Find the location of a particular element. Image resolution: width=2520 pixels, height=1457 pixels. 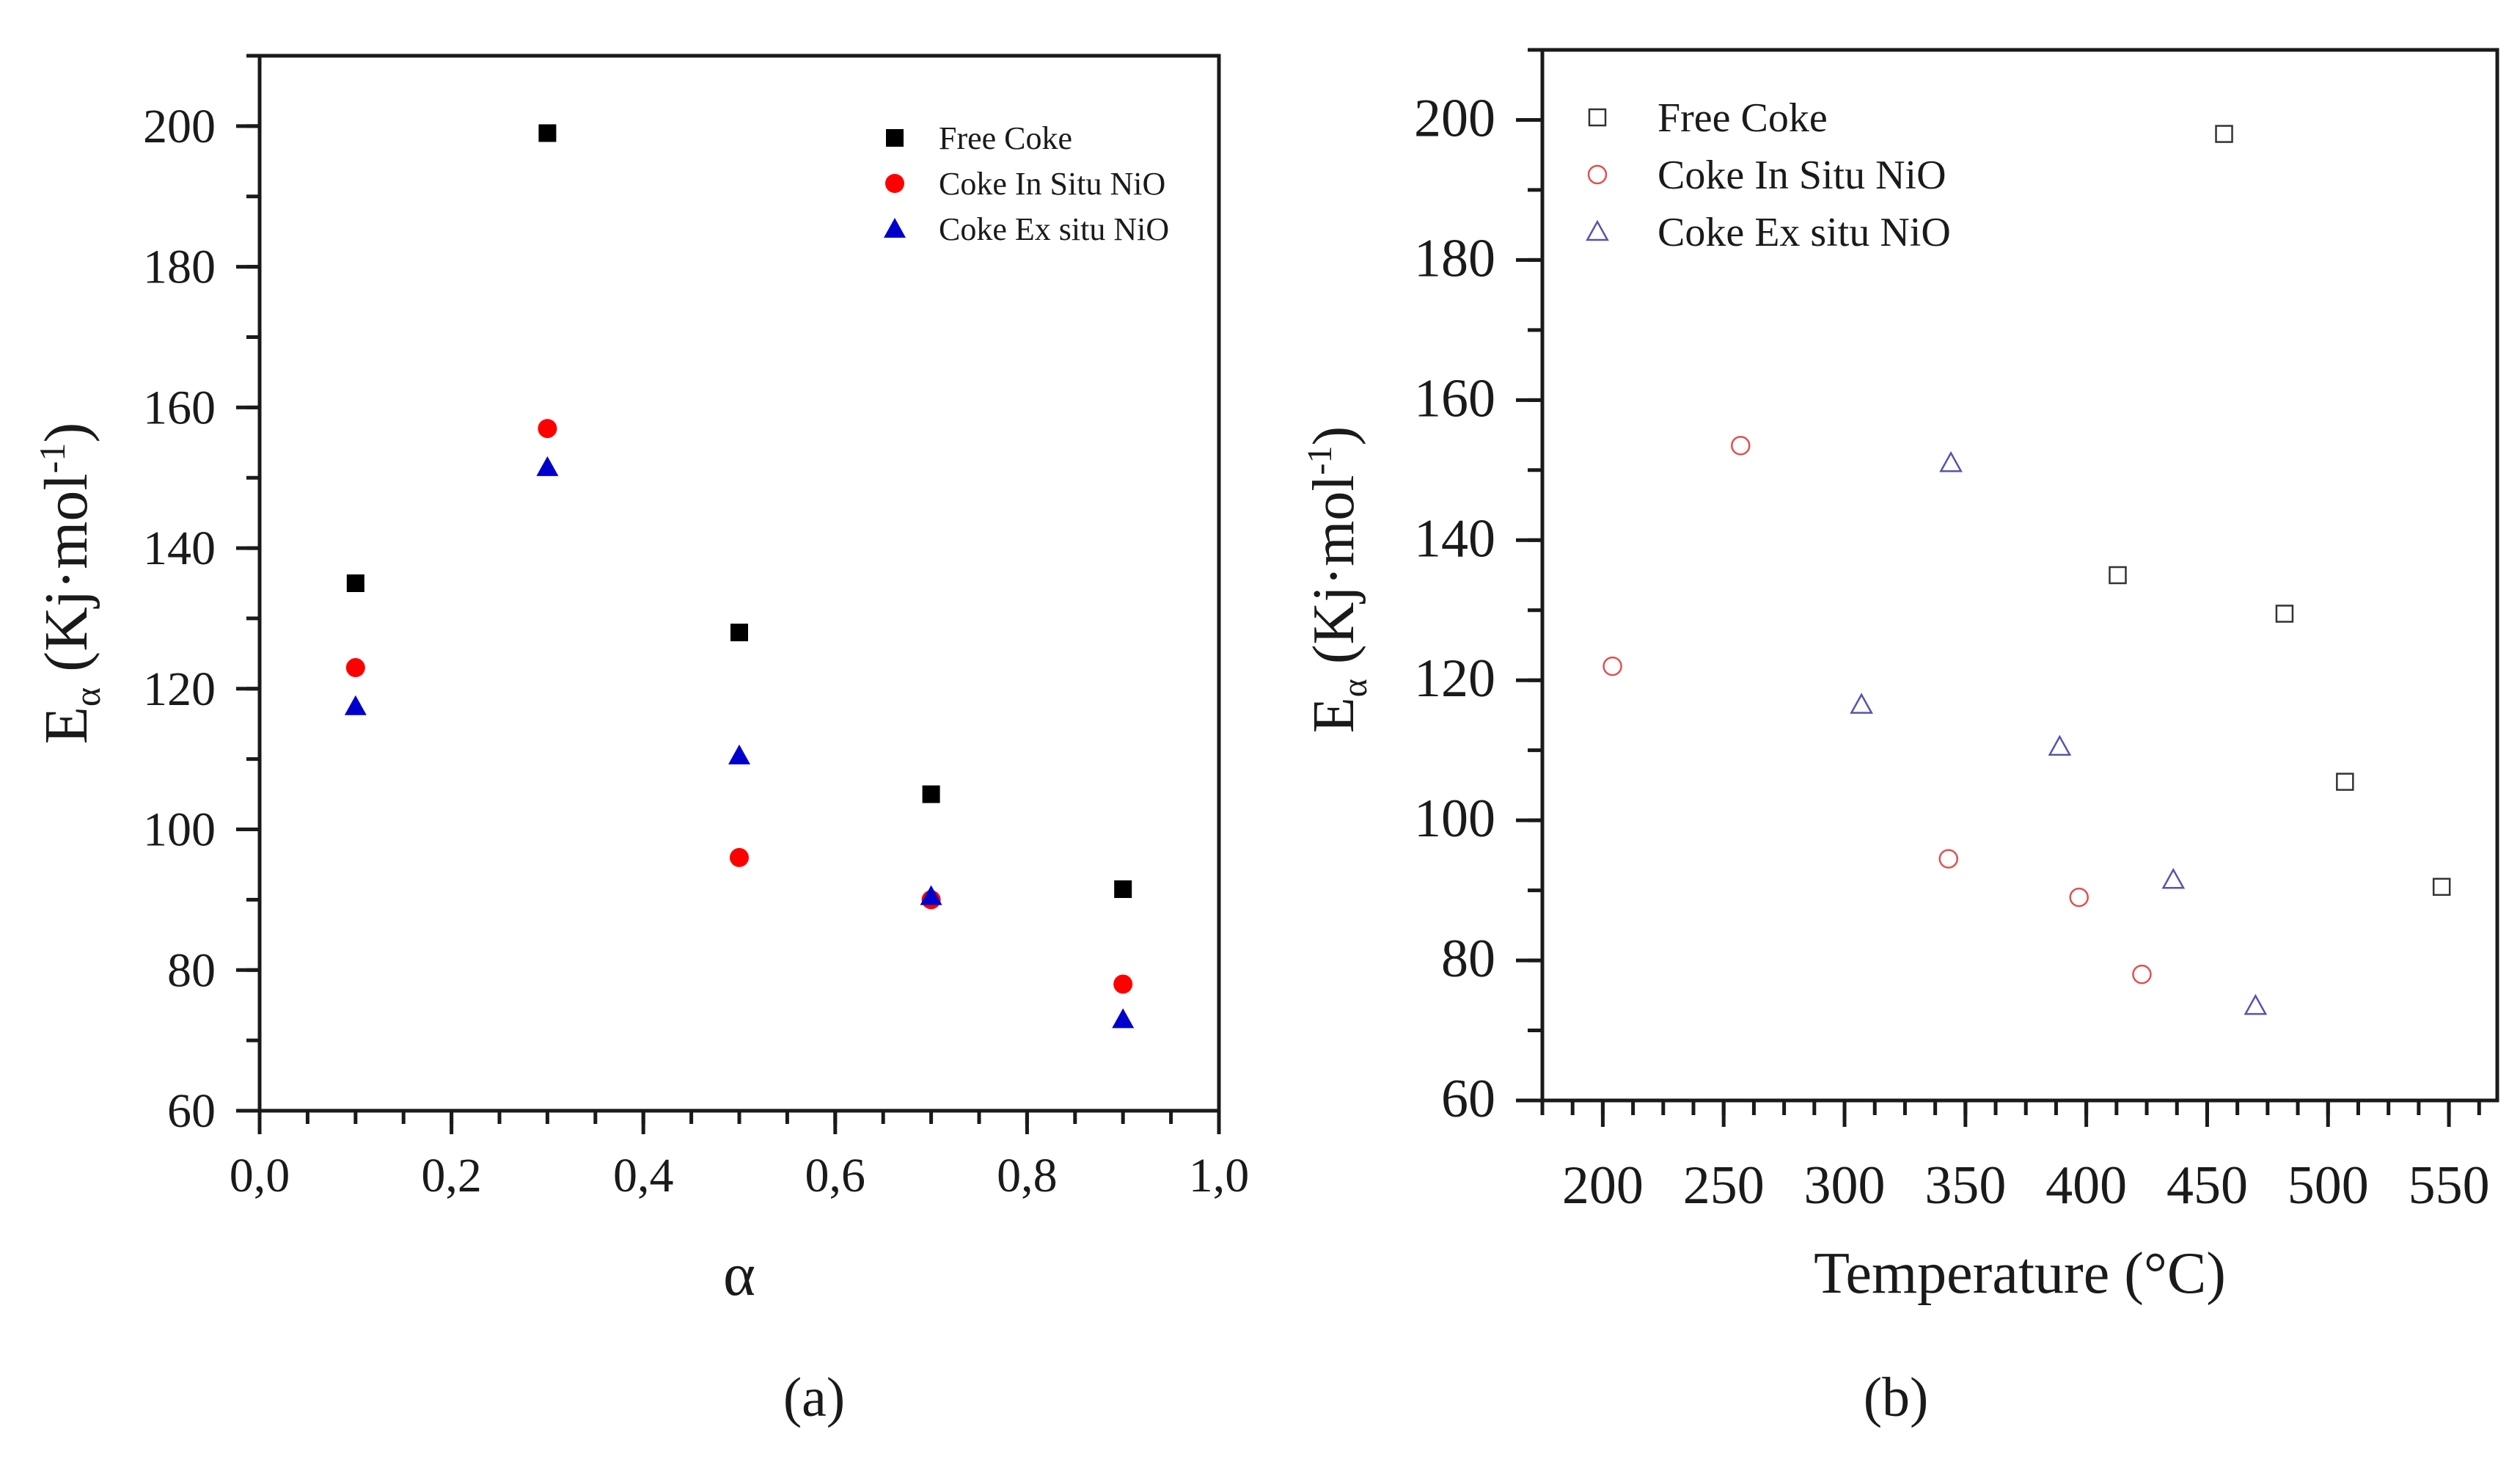

x-tick-label: 350 is located at coordinates (1965, 1185).